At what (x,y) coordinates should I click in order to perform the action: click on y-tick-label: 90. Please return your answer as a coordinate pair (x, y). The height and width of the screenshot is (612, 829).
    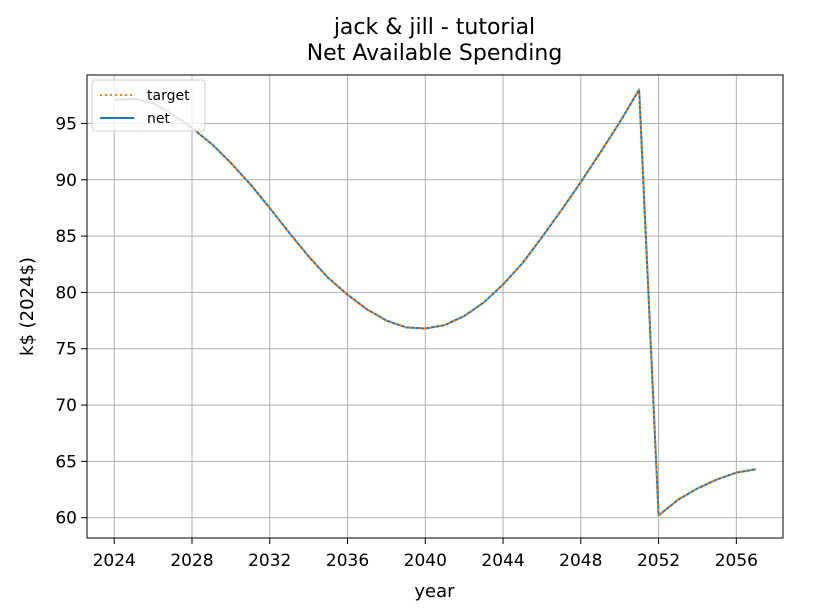
    Looking at the image, I should click on (66, 181).